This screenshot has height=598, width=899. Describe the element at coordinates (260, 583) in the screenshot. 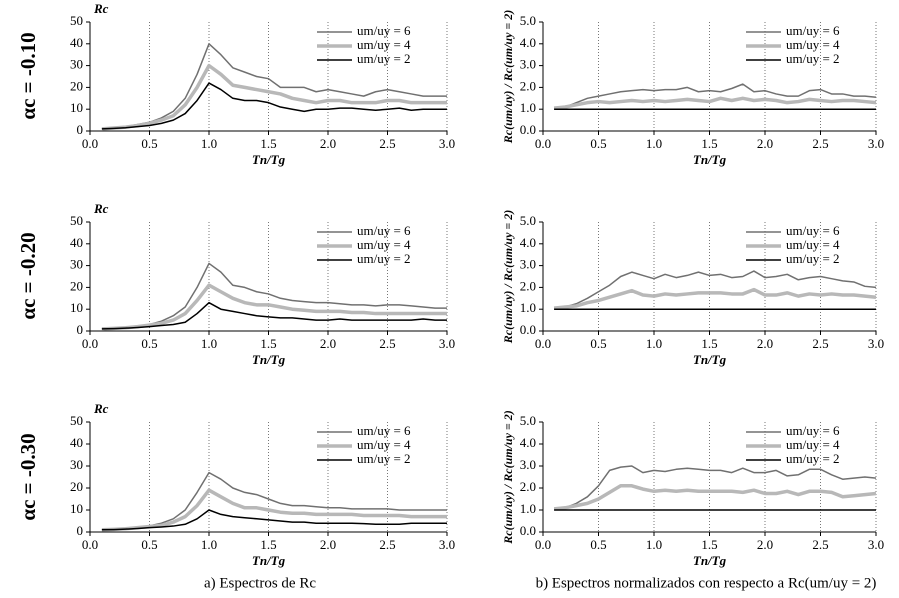

I see `caption: a) Espectros de Rc` at that location.